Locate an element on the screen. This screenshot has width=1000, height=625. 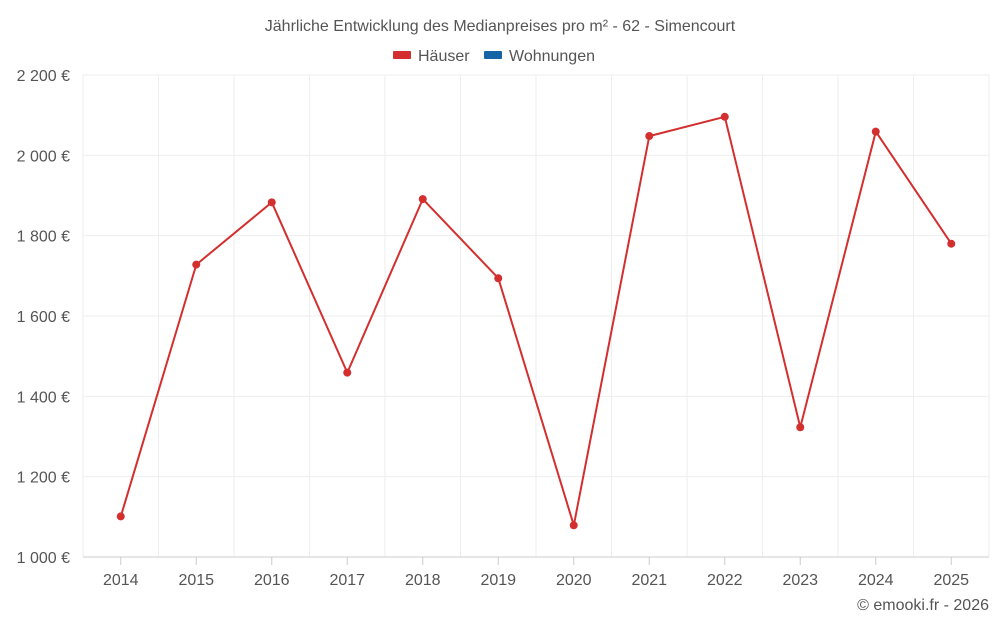
y-tick-label: 1 200 € is located at coordinates (43, 478).